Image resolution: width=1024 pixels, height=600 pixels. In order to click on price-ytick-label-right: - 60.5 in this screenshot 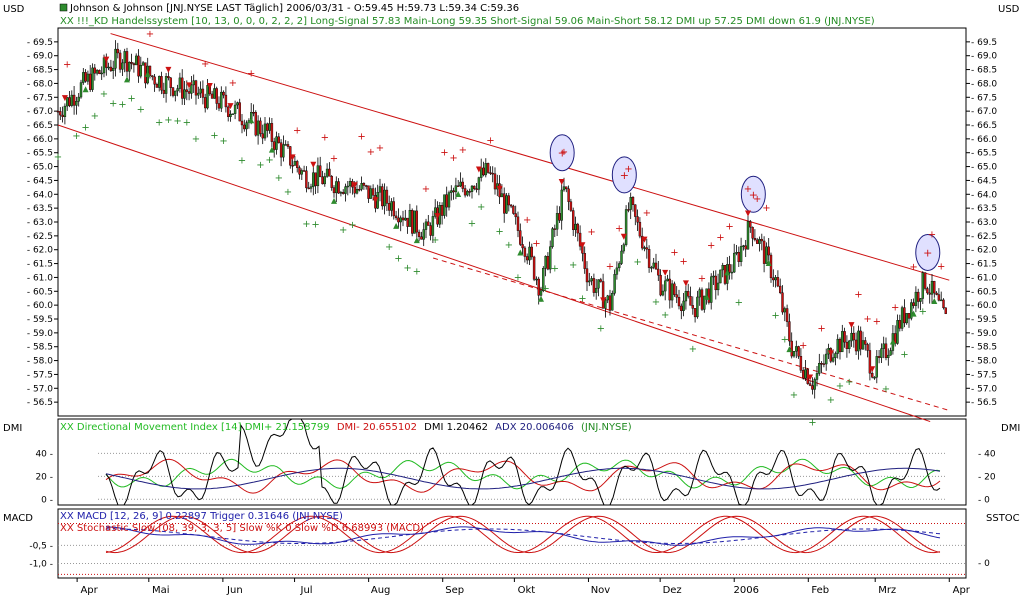, I will do `click(984, 292)`.